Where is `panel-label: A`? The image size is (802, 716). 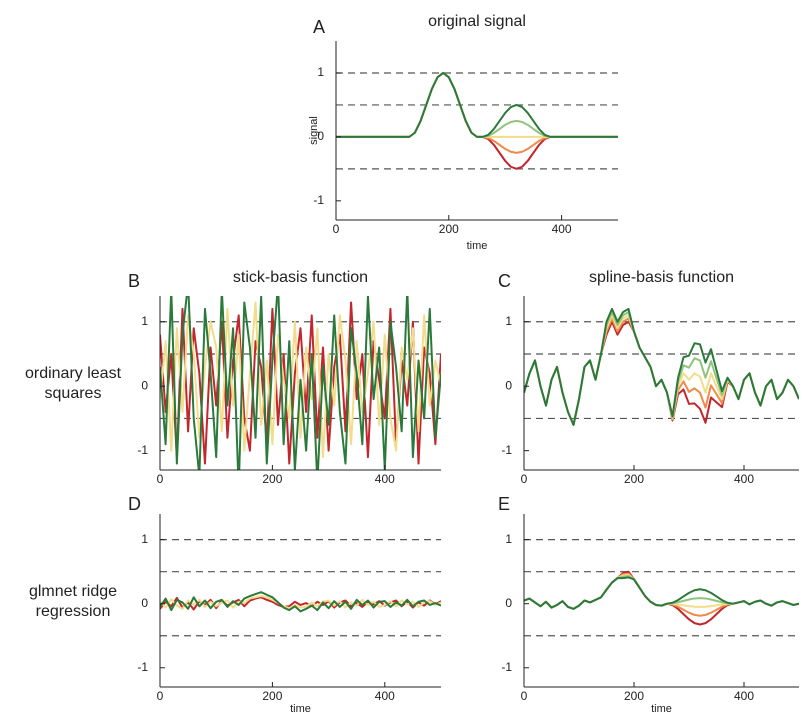 panel-label: A is located at coordinates (319, 27).